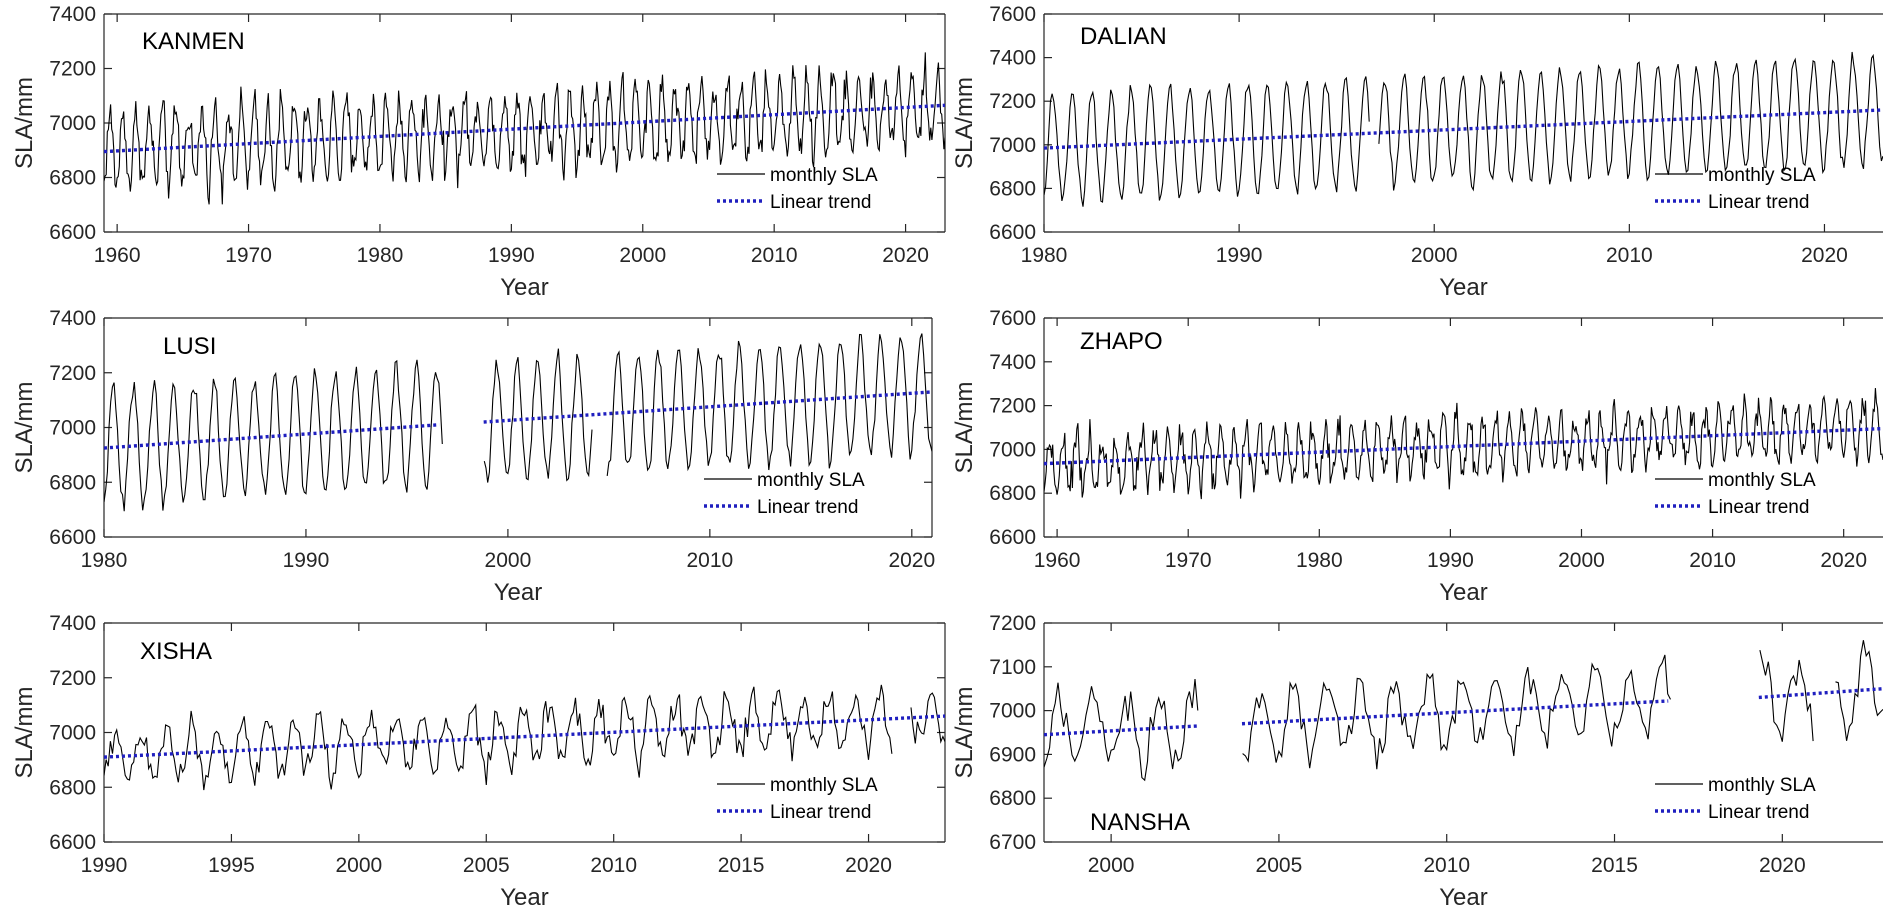  I want to click on station-title-lusi: LUSI, so click(189, 346).